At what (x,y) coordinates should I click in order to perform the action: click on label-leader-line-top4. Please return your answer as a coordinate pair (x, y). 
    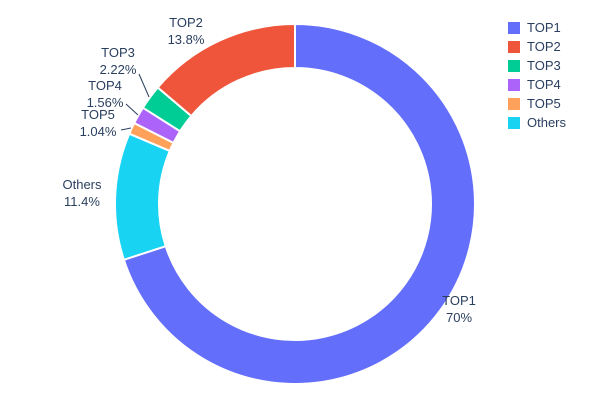
    Looking at the image, I should click on (132, 109).